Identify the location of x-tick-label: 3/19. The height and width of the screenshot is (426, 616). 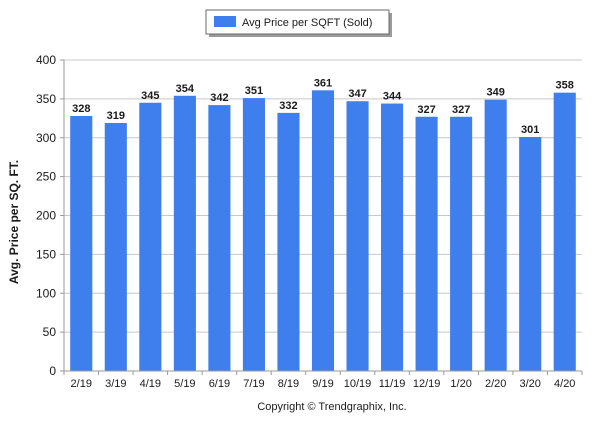
(115, 384).